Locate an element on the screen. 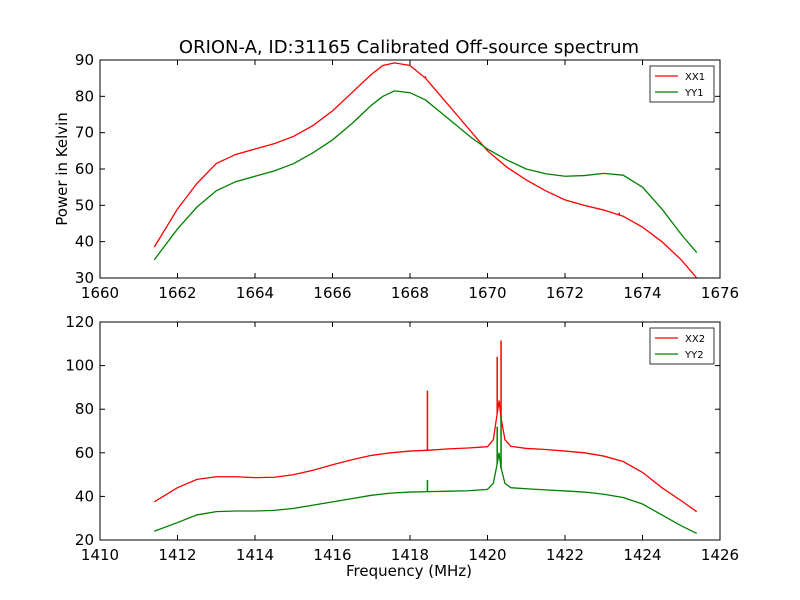 This screenshot has width=800, height=600. top-y-tick-label: 50 is located at coordinates (84, 205).